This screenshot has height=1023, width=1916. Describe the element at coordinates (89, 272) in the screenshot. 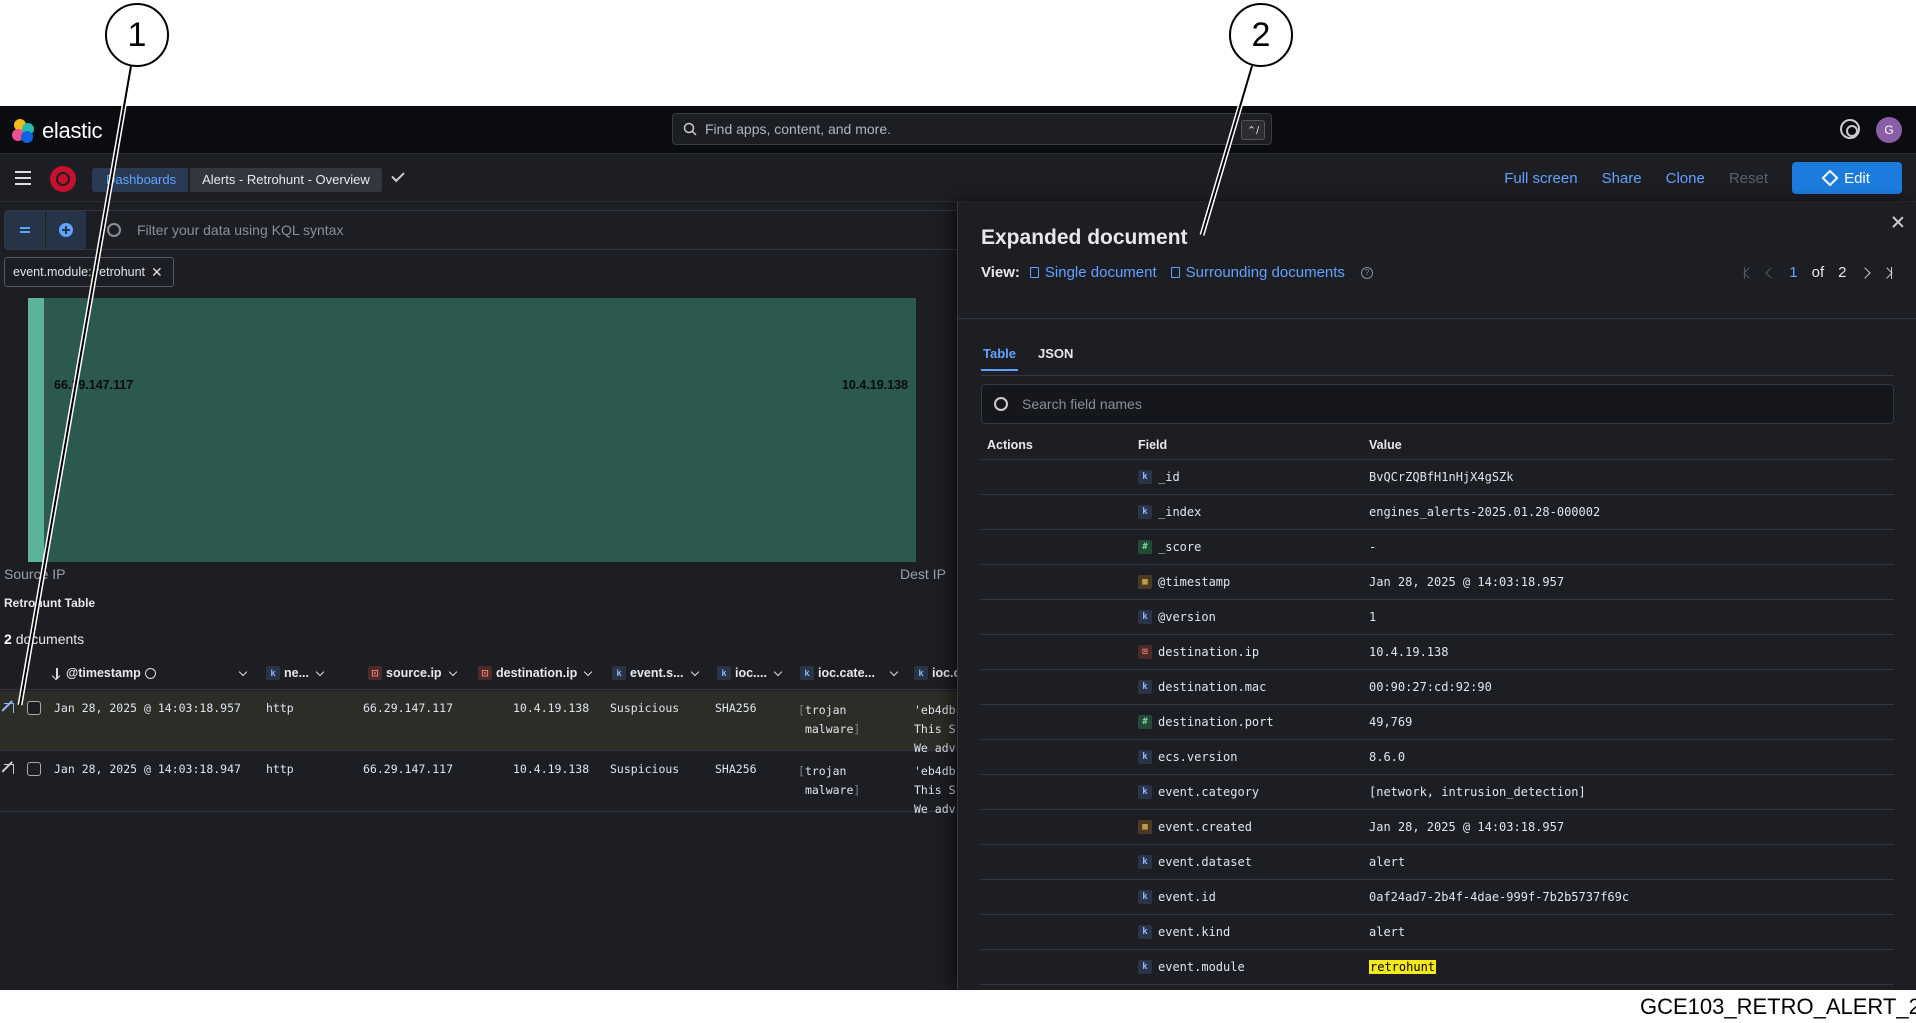

I see `filter-pill: event.module: retrohunt ✕` at that location.